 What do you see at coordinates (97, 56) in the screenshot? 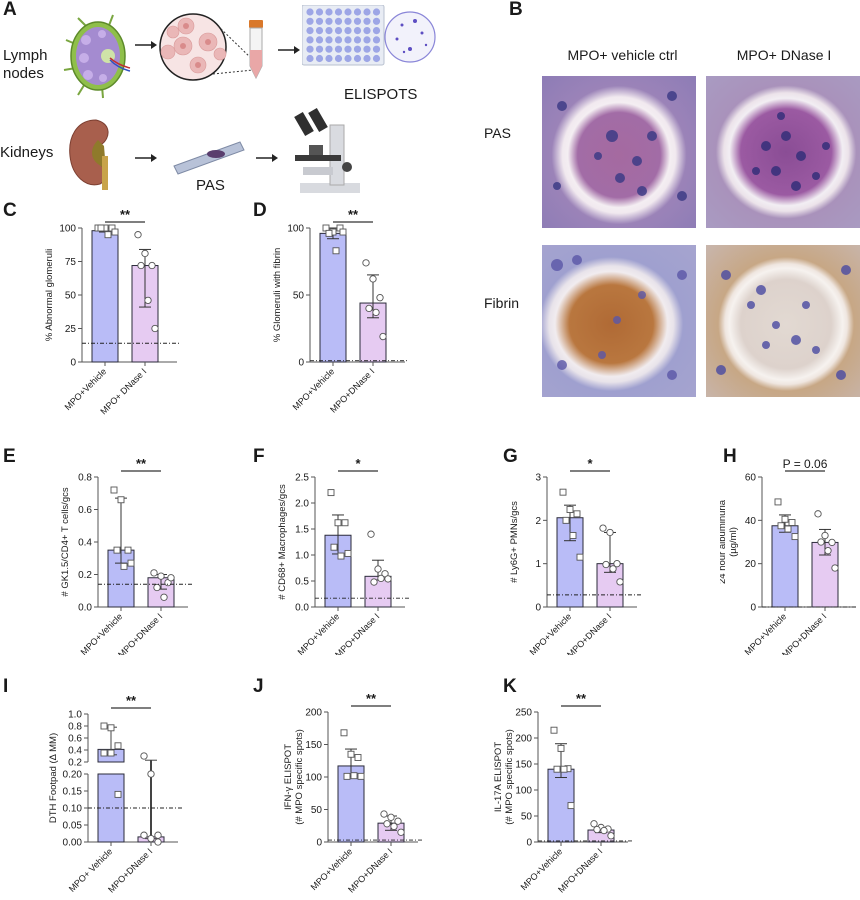
I see `lymph-node-illustration` at bounding box center [97, 56].